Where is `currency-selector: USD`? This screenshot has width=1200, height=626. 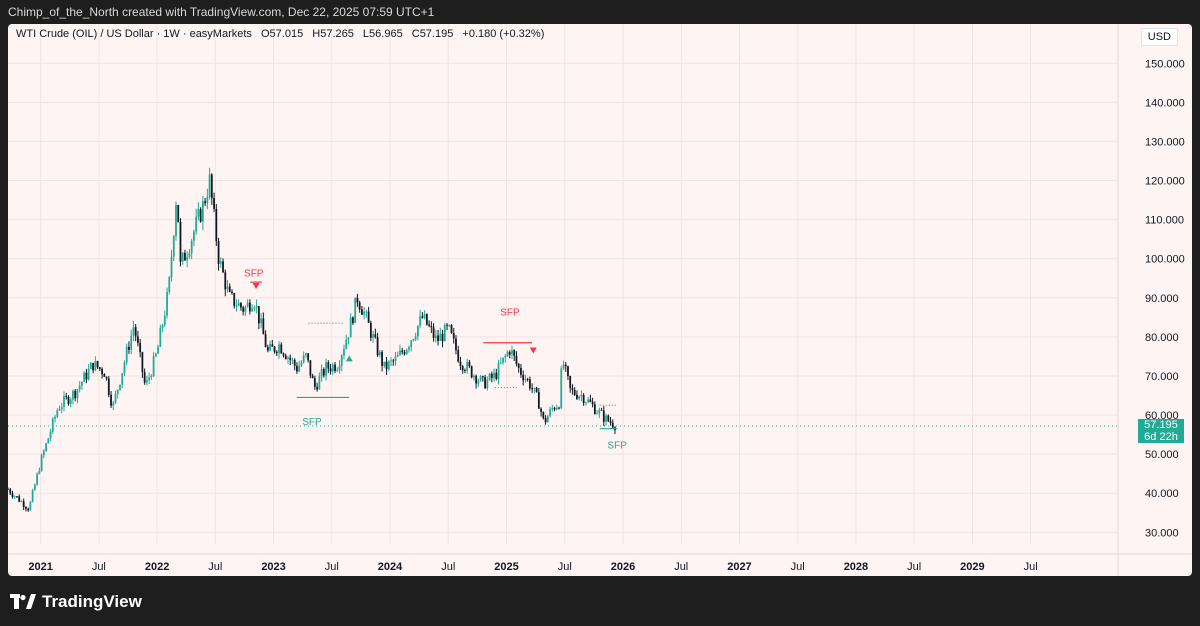
currency-selector: USD is located at coordinates (1159, 37).